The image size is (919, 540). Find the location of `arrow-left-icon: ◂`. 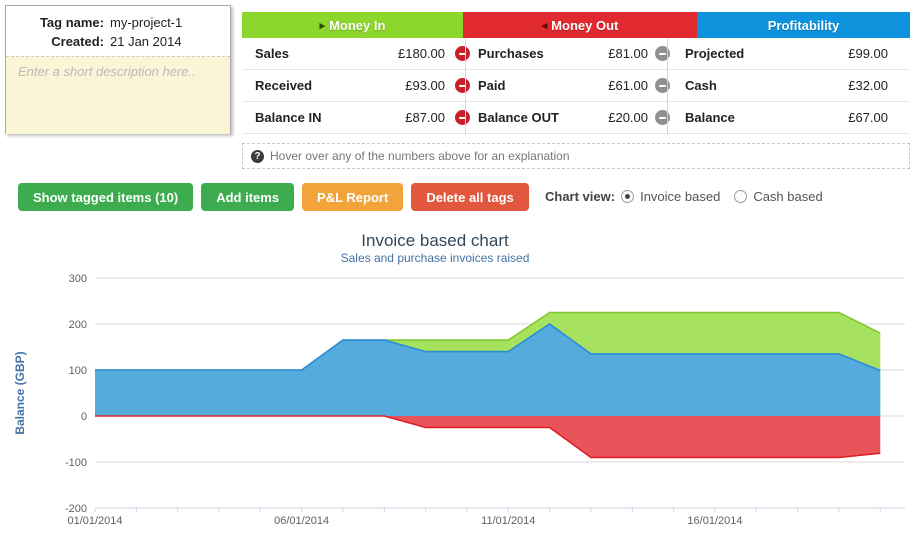

arrow-left-icon: ◂ is located at coordinates (544, 25).